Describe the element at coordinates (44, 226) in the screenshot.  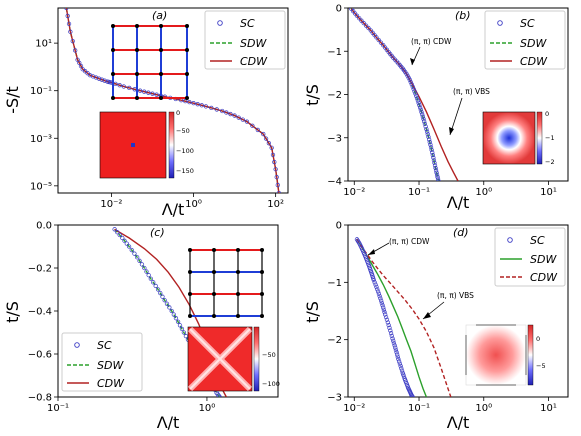
I see `panel-c-ytick-label: 0.0` at that location.